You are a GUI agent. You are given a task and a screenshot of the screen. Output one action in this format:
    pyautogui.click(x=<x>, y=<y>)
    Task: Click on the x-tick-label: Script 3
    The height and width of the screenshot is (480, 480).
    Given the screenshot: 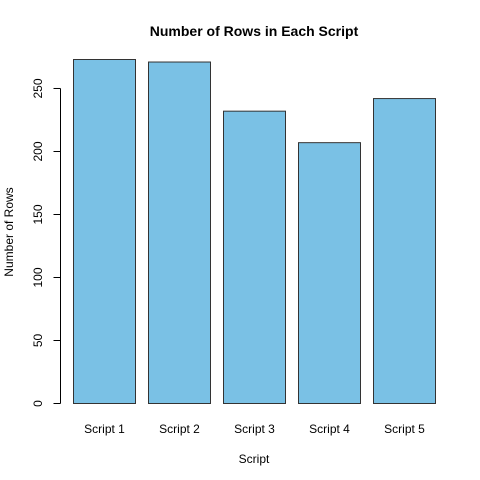 What is the action you would take?
    pyautogui.click(x=254, y=429)
    